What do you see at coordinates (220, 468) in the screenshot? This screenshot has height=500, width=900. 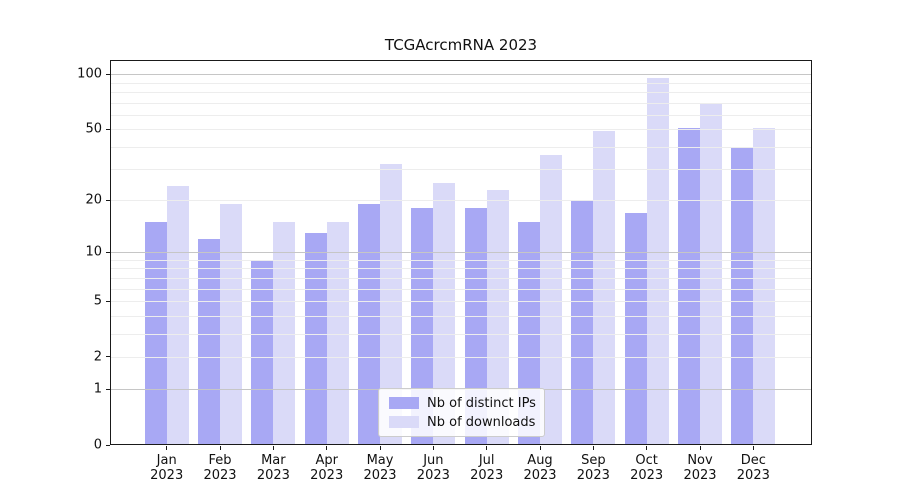 I see `x-tick-label: Feb 2023` at bounding box center [220, 468].